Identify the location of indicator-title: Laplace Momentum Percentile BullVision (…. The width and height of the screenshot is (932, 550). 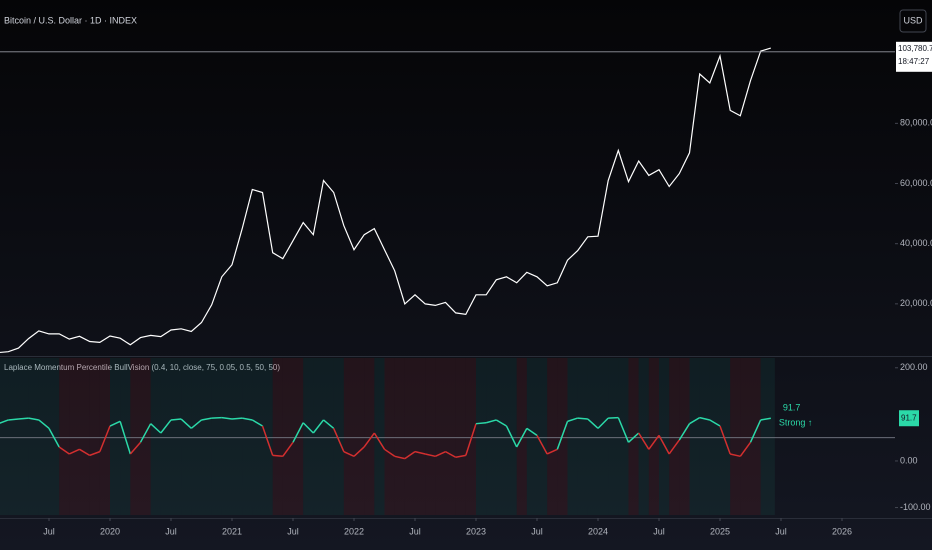
(142, 367).